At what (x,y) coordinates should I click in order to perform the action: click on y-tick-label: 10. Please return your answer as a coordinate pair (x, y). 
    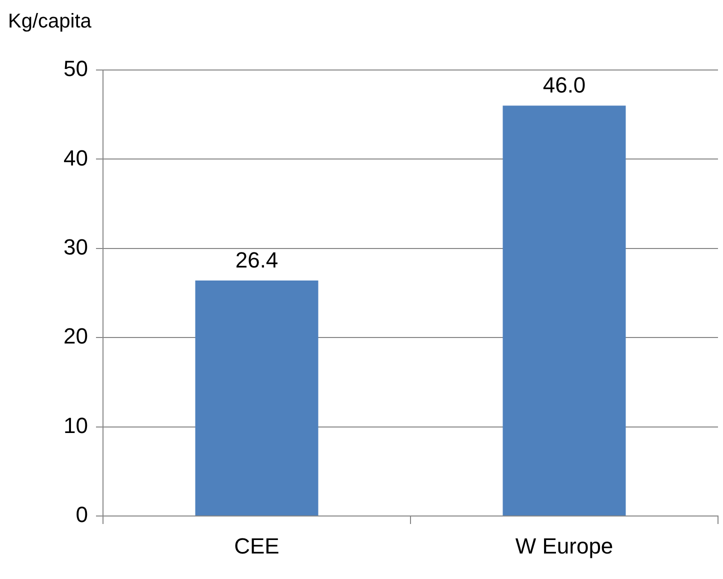
    Looking at the image, I should click on (76, 425).